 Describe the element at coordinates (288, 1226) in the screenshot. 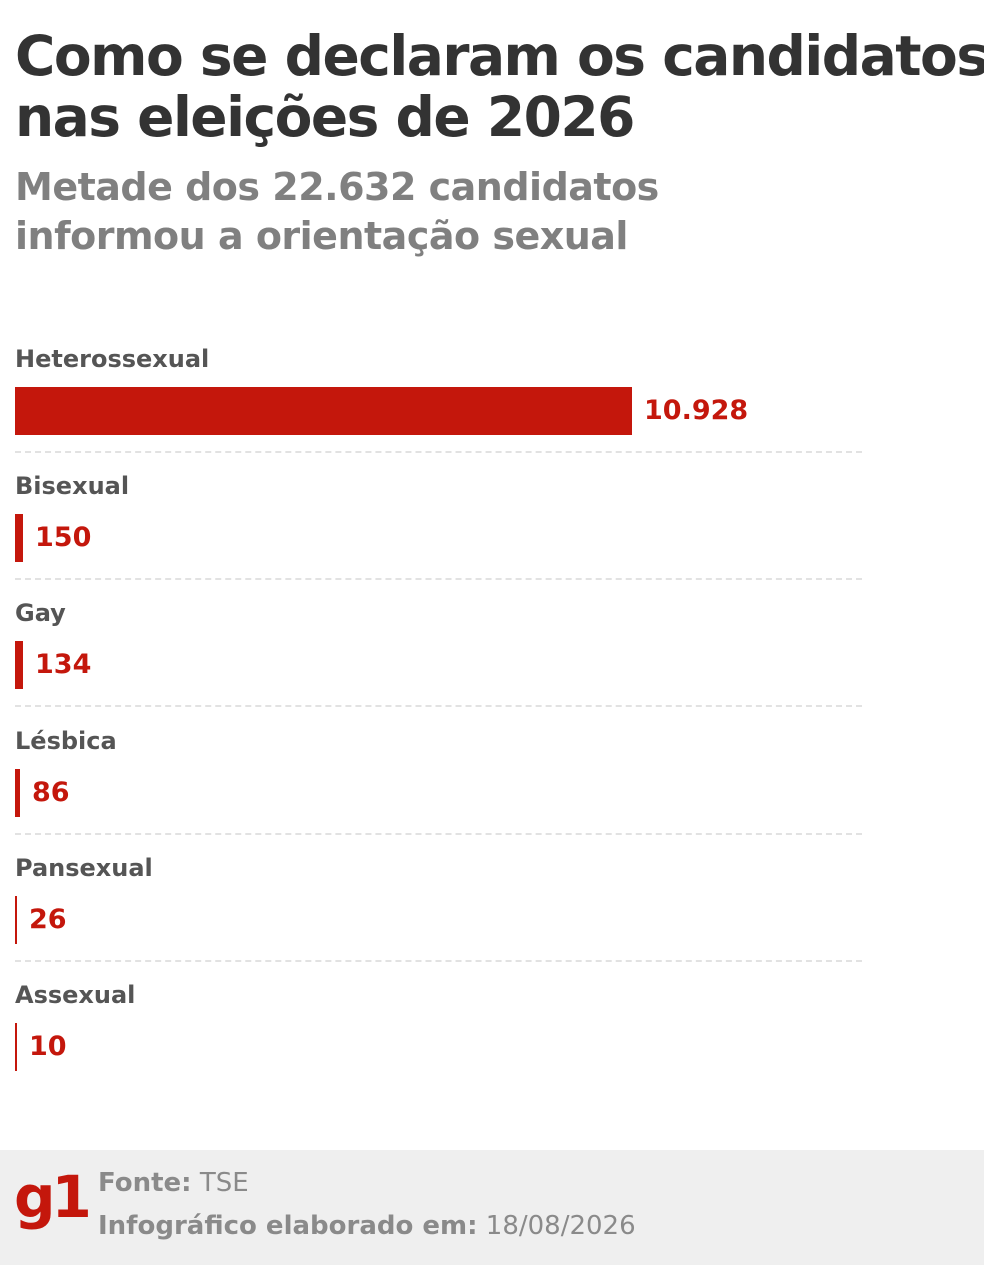

I see `date-label: Infográfico elaborado em:` at that location.